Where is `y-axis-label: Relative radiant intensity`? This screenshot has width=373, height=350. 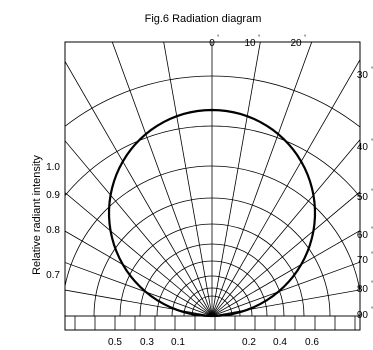 y-axis-label: Relative radiant intensity is located at coordinates (37, 215).